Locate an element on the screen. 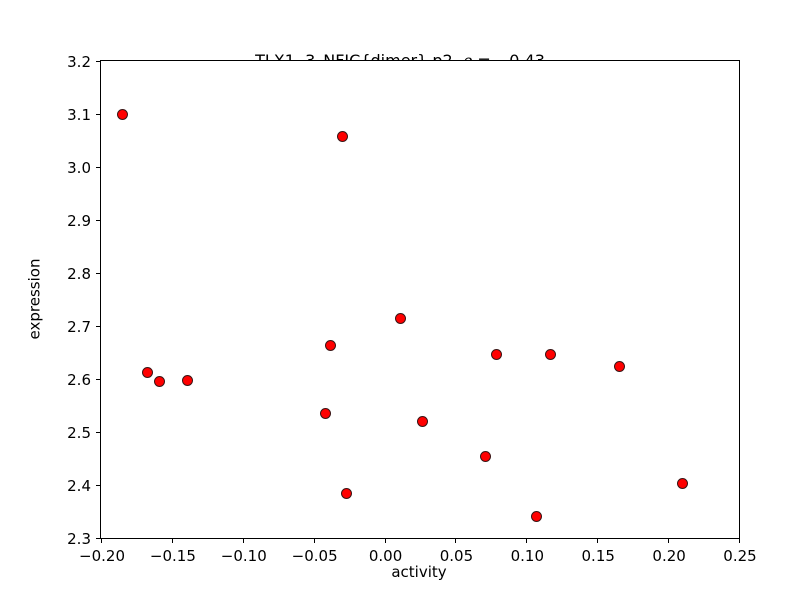  y-tick-label: 3.0 is located at coordinates (79, 168).